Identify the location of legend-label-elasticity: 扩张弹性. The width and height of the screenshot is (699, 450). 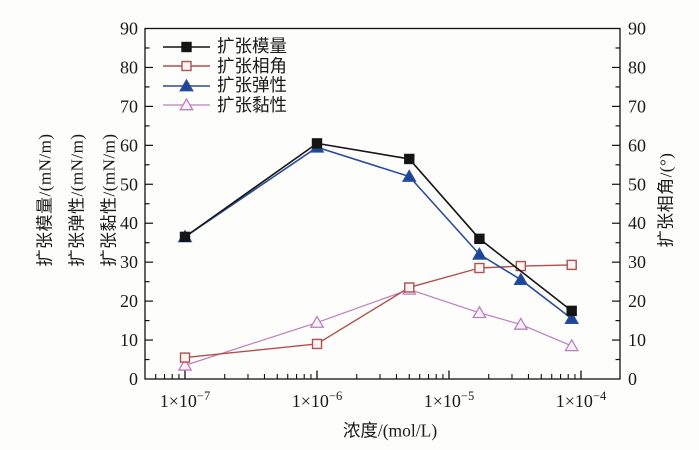
(252, 85).